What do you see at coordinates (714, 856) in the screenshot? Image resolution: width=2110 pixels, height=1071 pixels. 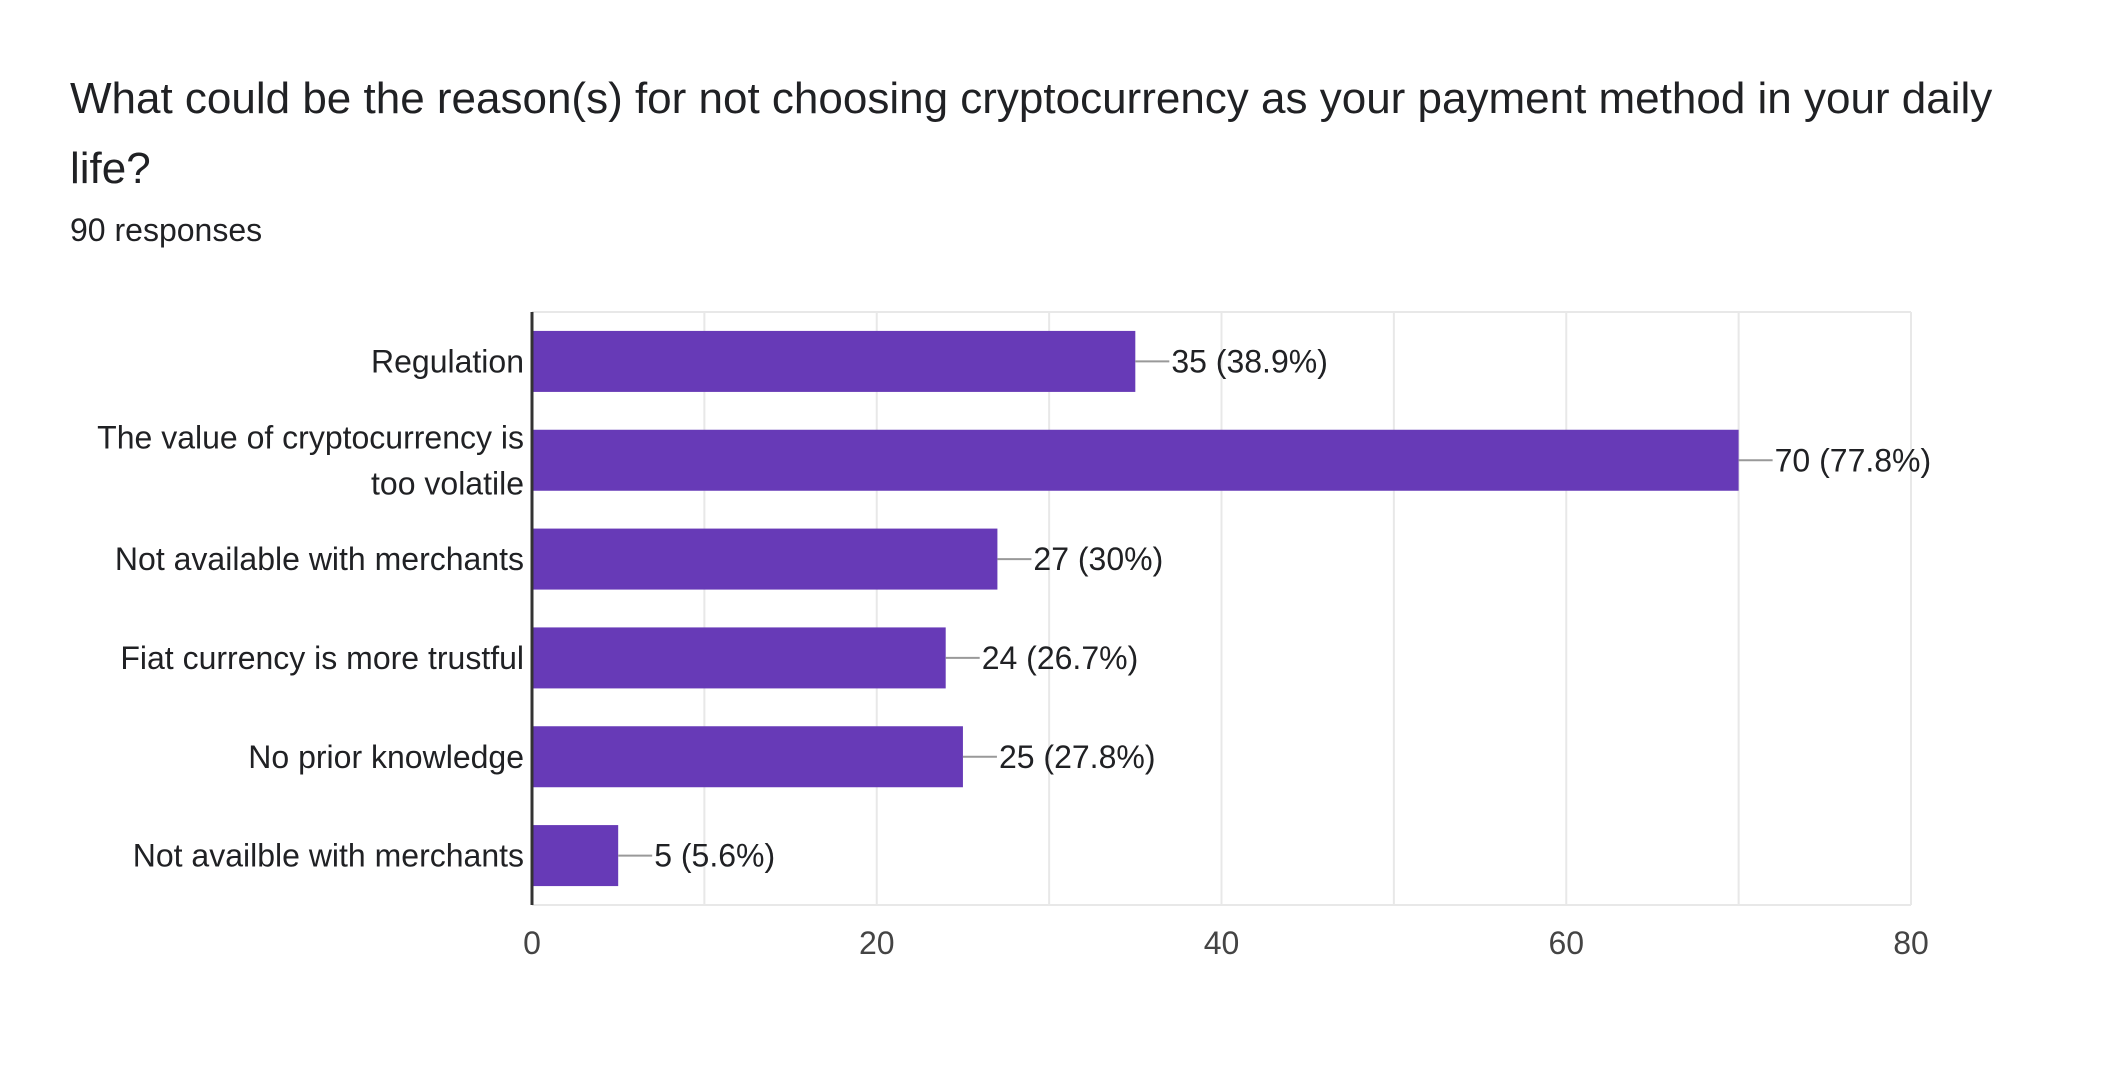 I see `data-label: 5 (5.6%)` at bounding box center [714, 856].